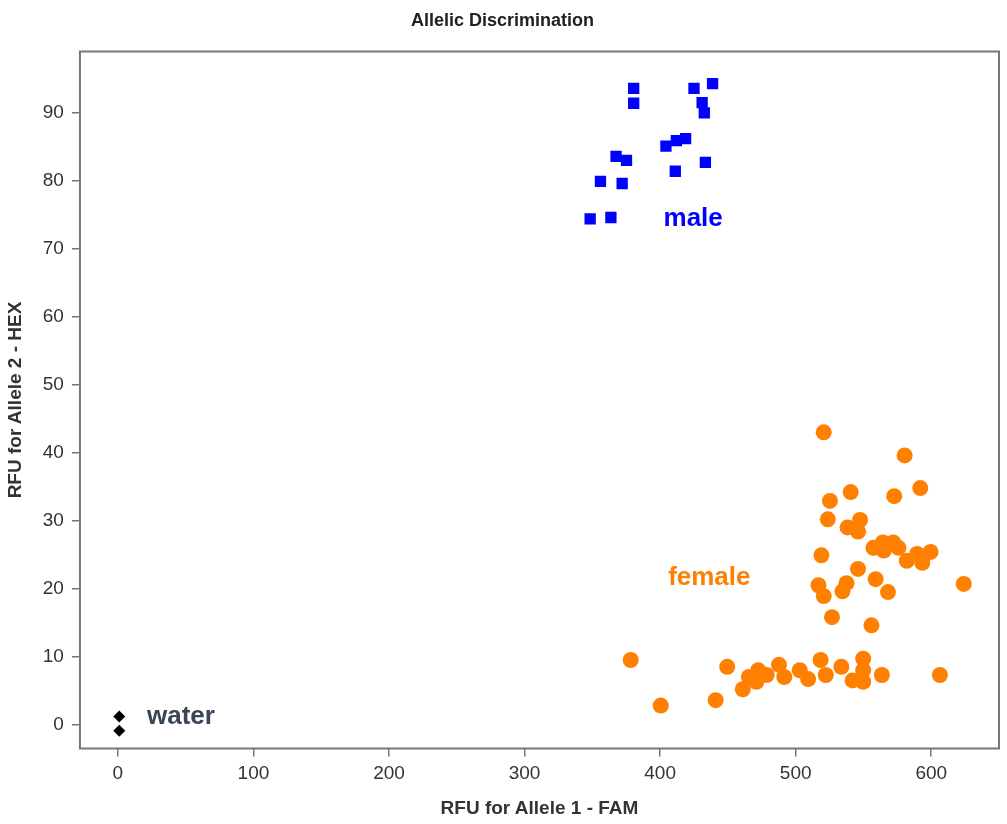 Image resolution: width=1007 pixels, height=824 pixels. Describe the element at coordinates (53, 383) in the screenshot. I see `y-tick-label: 50` at that location.